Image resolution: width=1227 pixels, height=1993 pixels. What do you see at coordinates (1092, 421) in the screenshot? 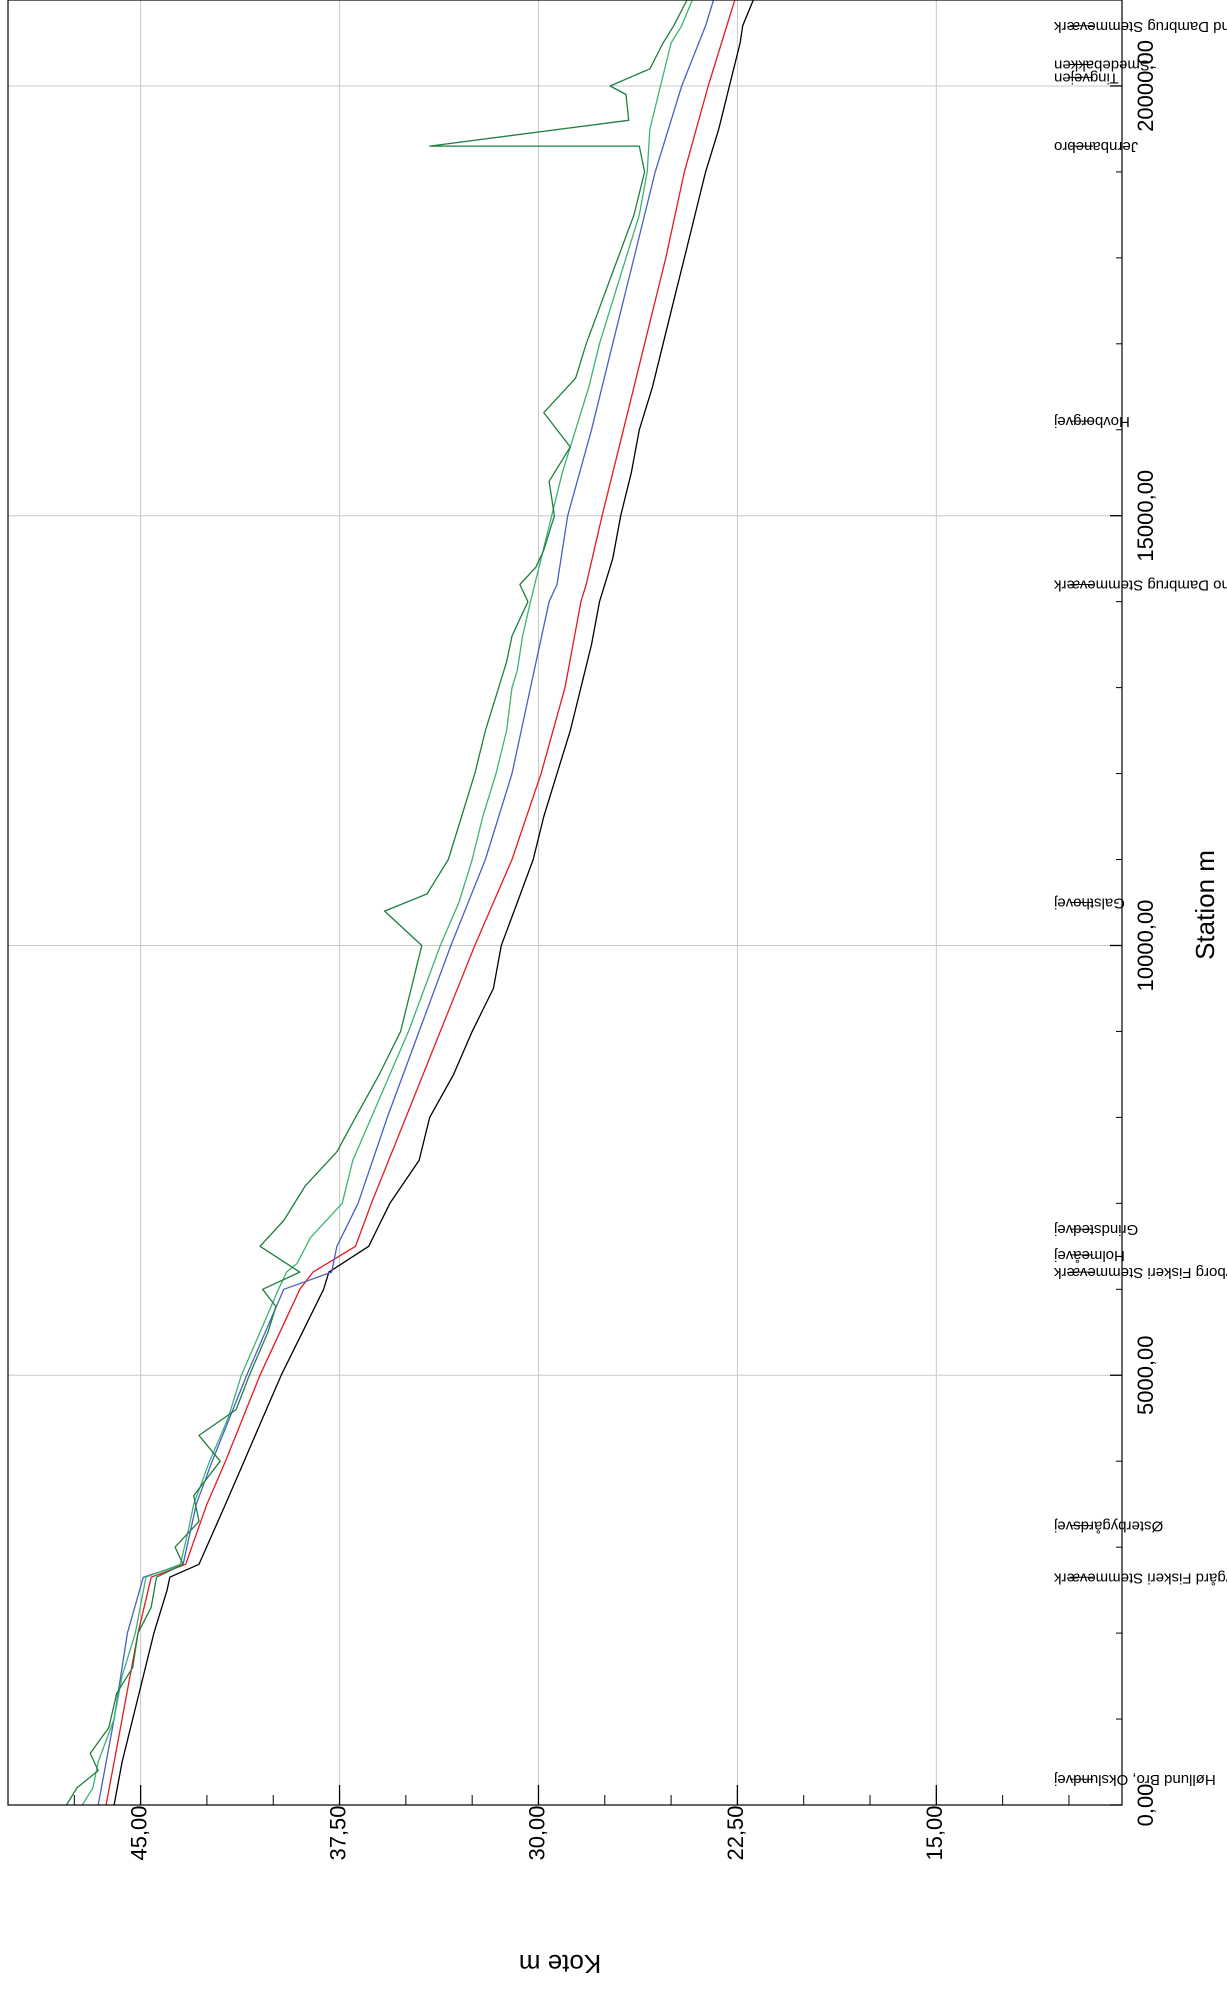
I see `structure-label: Hovborgvej` at bounding box center [1092, 421].